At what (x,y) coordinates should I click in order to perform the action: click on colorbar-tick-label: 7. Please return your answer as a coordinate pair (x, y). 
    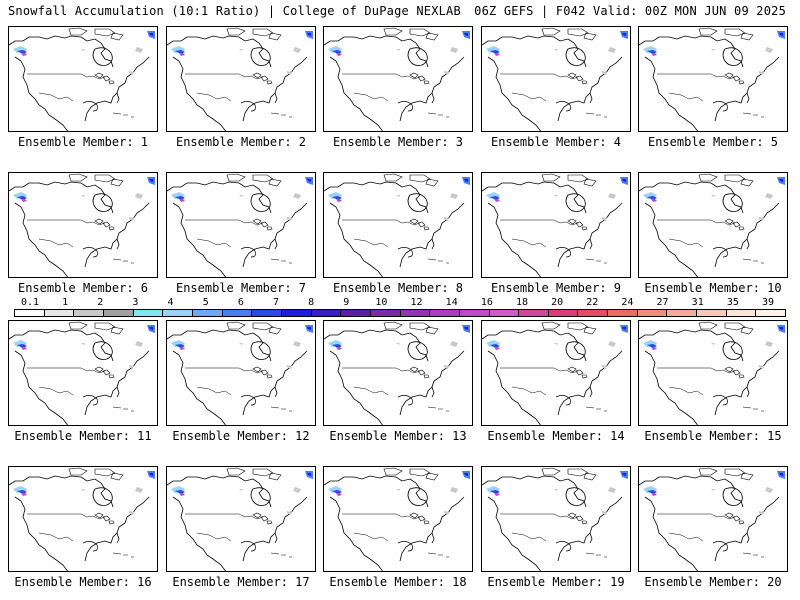
    Looking at the image, I should click on (276, 302).